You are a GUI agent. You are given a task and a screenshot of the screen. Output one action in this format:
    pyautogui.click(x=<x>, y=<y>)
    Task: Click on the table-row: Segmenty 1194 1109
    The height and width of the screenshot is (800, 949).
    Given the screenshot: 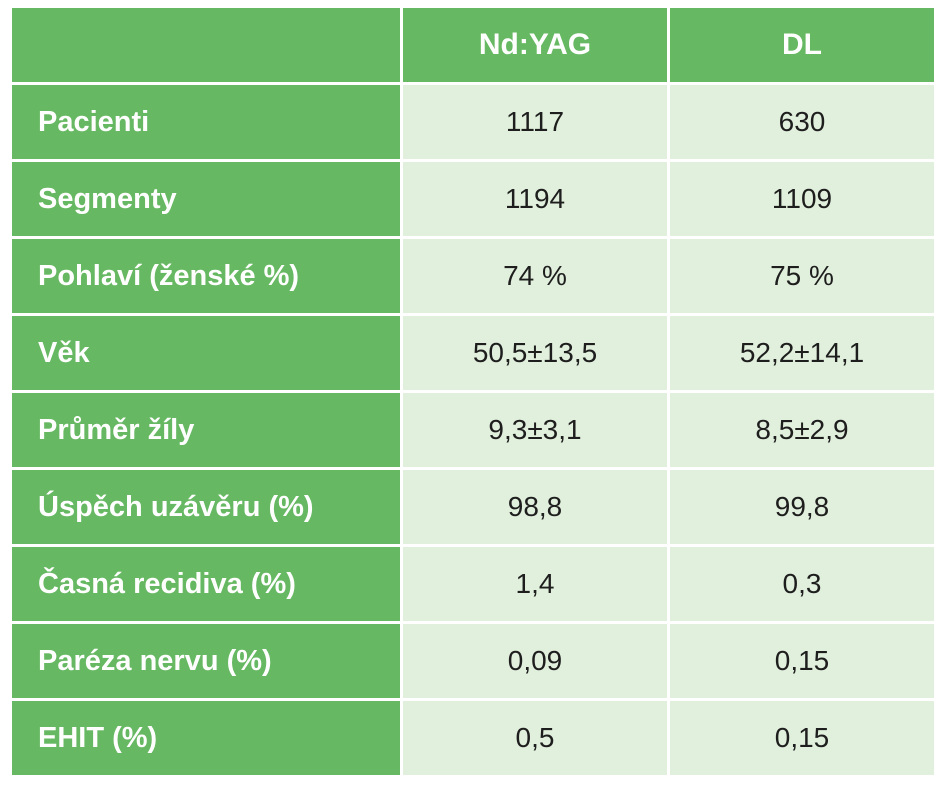 What is the action you would take?
    pyautogui.click(x=473, y=199)
    